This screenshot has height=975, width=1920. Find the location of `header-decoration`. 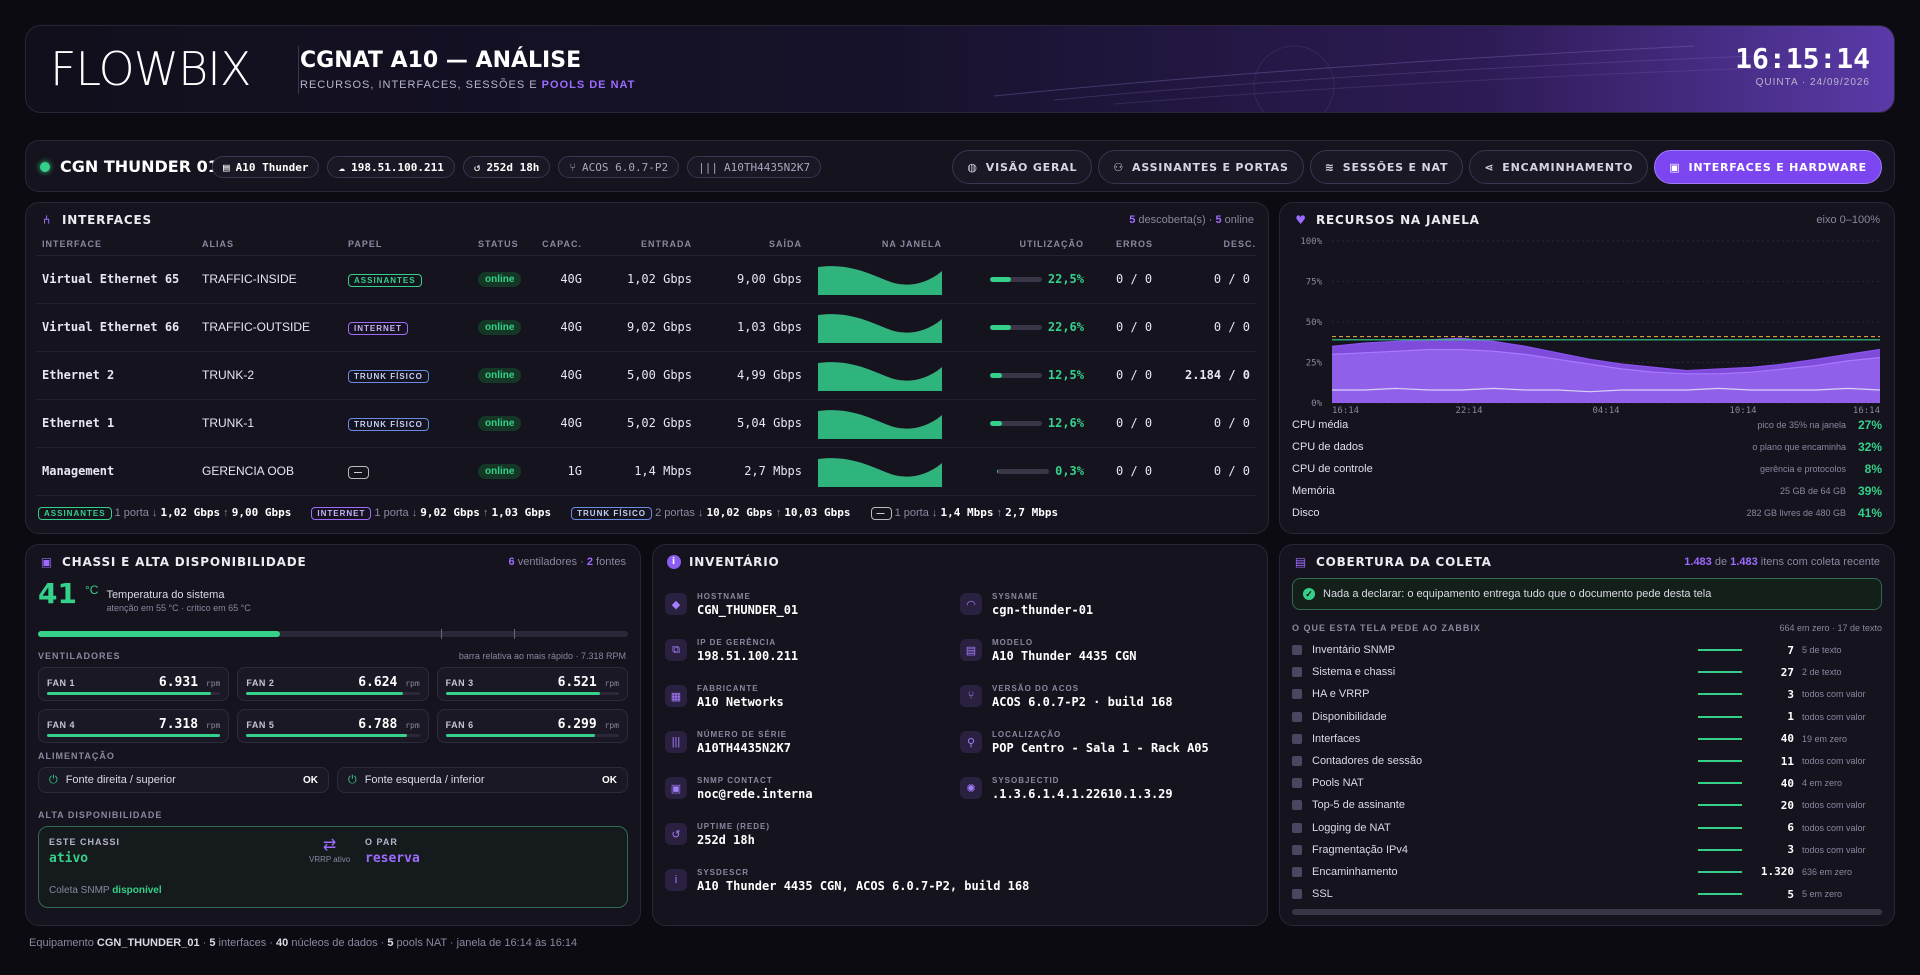

header-decoration is located at coordinates (1404, 78).